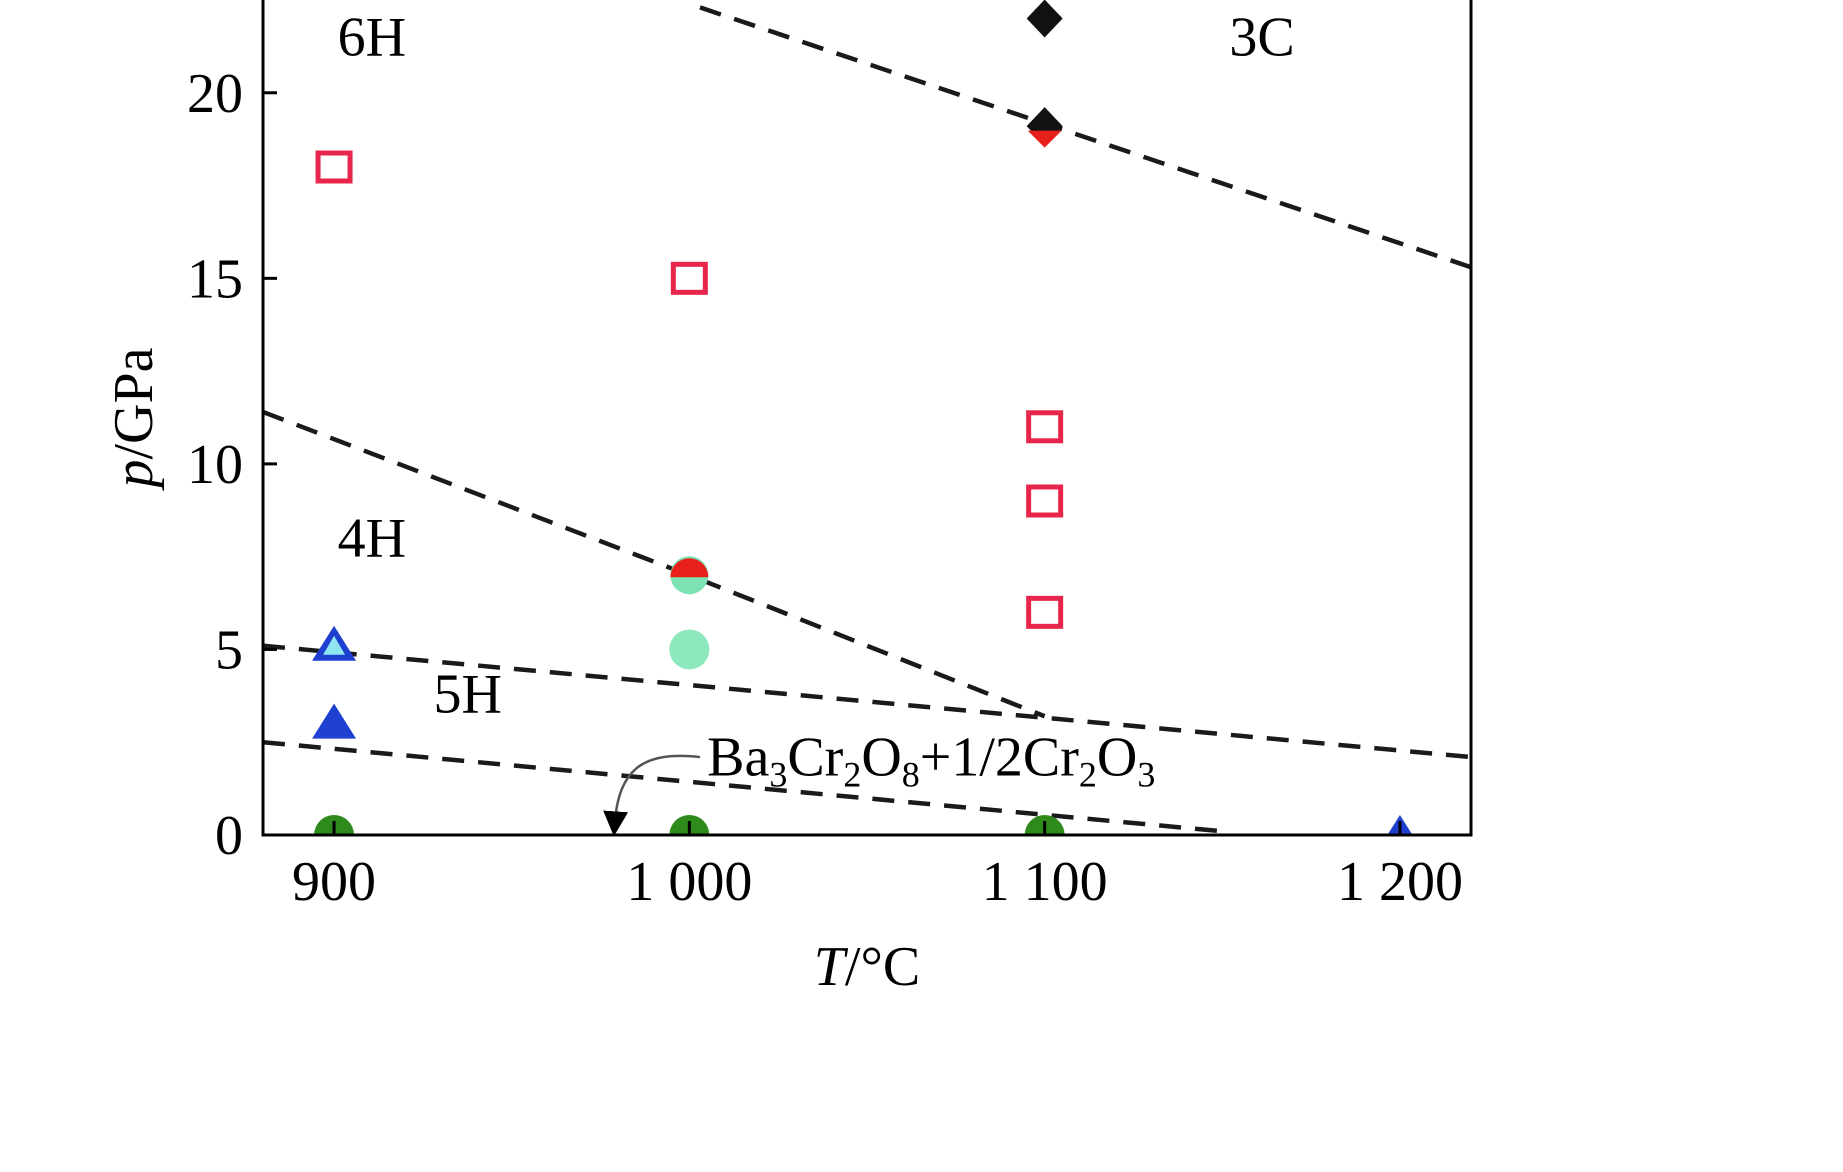  What do you see at coordinates (911, 774) in the screenshot?
I see `annotation-subscript: 8` at bounding box center [911, 774].